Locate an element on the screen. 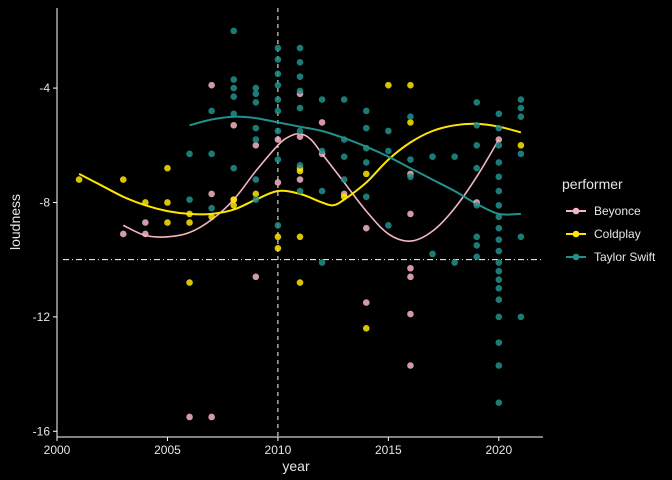 Image resolution: width=672 pixels, height=480 pixels. legend-key-dot-taylor-swift is located at coordinates (576, 257).